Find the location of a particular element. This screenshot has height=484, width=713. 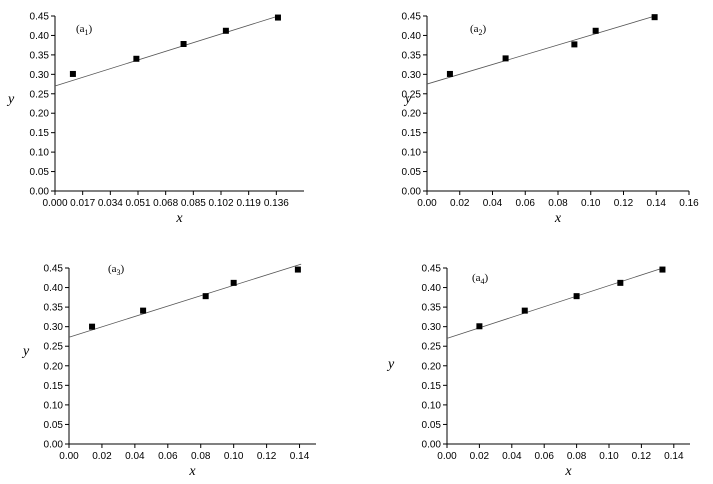

x-tick-label: 0.119 is located at coordinates (249, 203).